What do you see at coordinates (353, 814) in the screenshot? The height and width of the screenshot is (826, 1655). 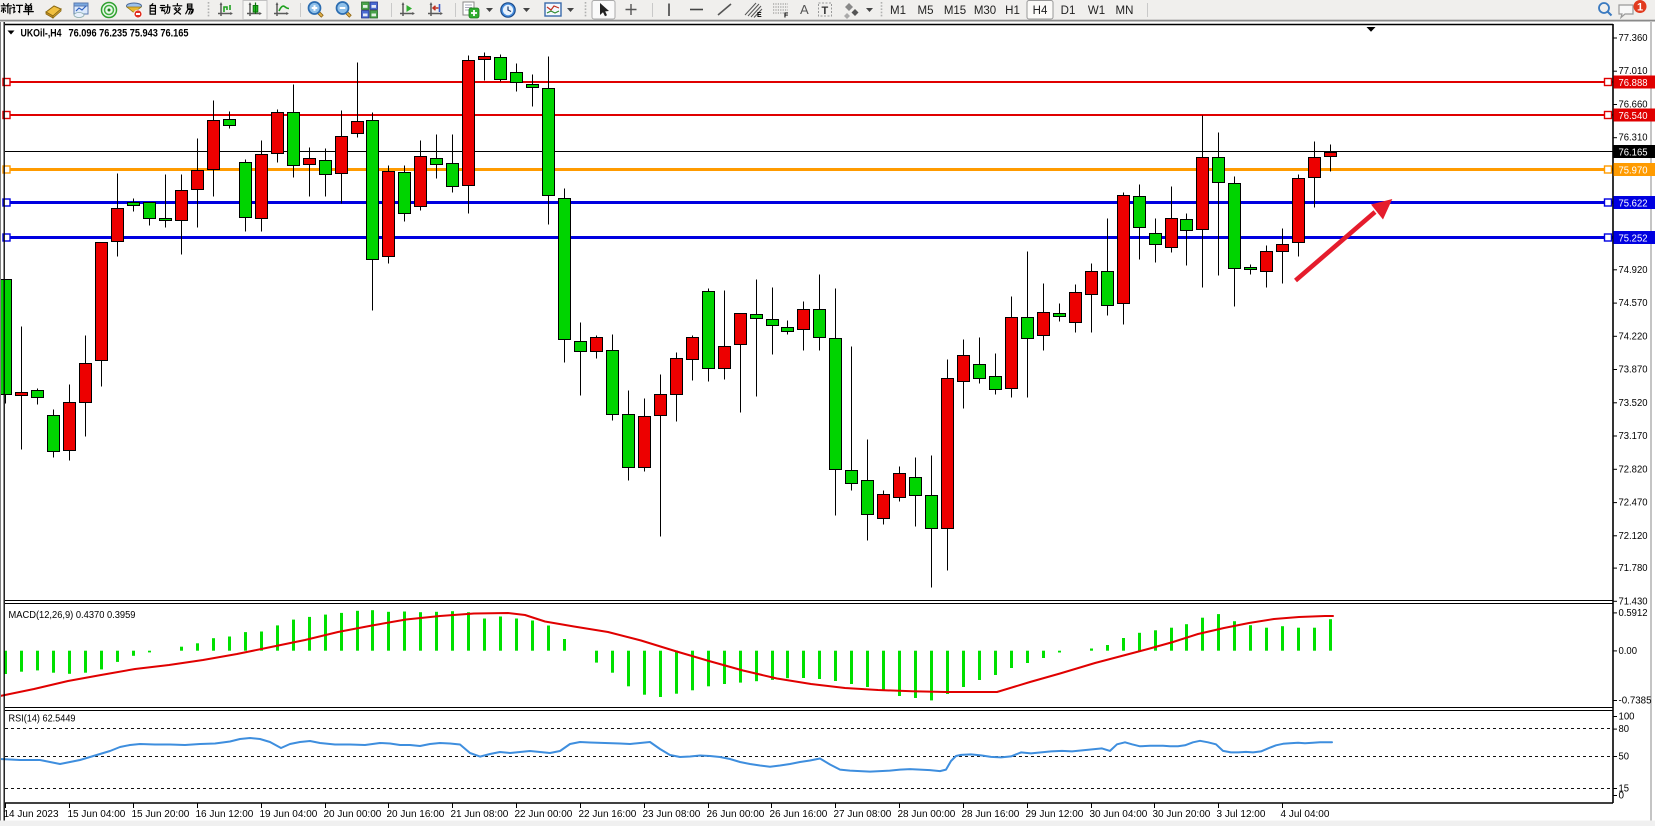 I see `svg-text: 20 Jun 00:00` at bounding box center [353, 814].